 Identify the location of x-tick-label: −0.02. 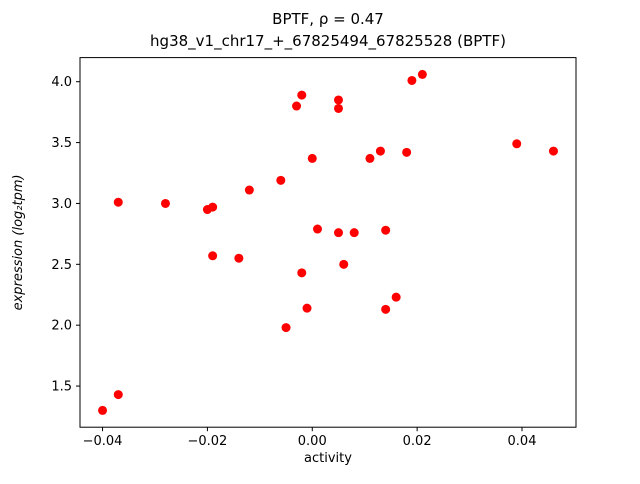
(207, 441).